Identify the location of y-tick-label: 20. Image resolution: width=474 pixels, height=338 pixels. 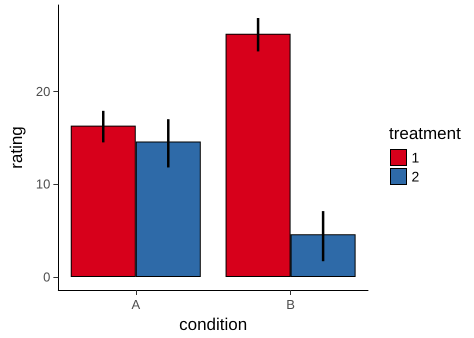
(43, 91).